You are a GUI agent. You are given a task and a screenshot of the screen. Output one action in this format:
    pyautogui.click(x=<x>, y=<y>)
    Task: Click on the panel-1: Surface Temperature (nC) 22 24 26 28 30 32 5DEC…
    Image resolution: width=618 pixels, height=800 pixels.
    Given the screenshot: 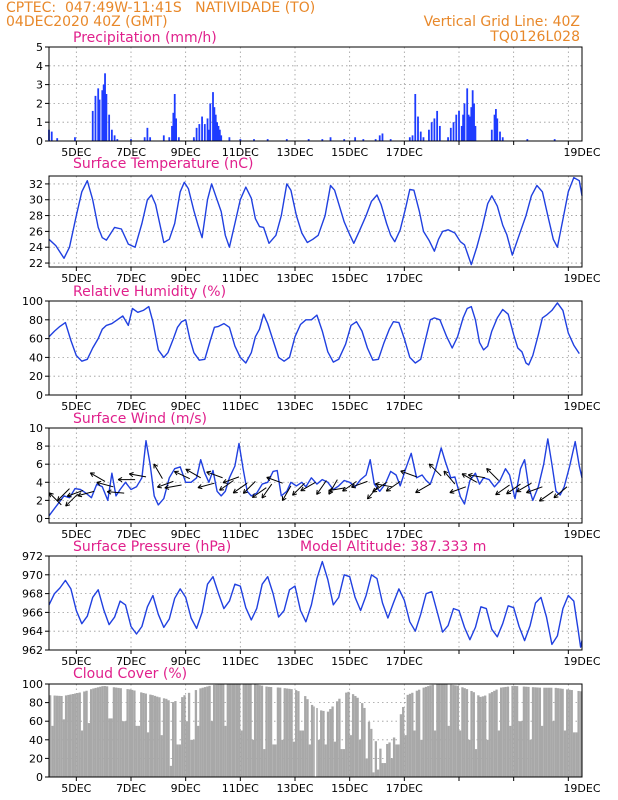 What is the action you would take?
    pyautogui.click(x=315, y=220)
    